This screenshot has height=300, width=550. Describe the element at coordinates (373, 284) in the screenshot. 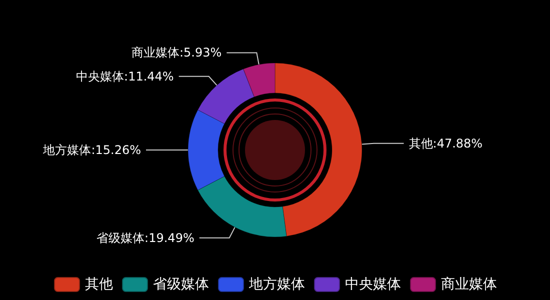

I see `legend-label: 中央媒体` at that location.